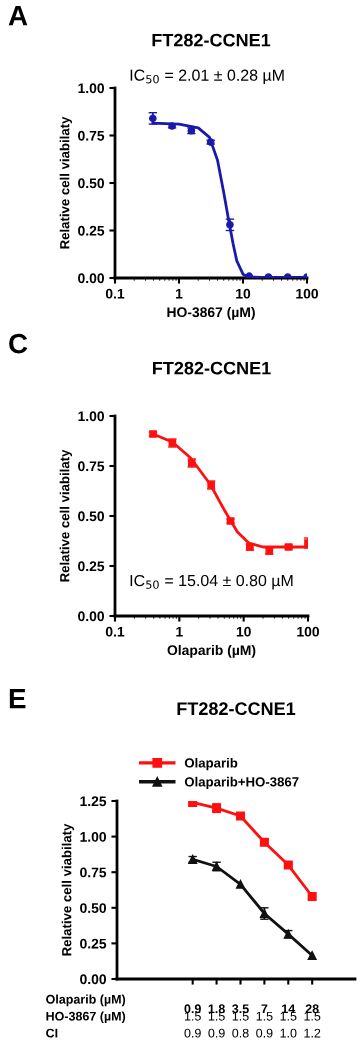 The width and height of the screenshot is (363, 1044). I want to click on text: C, so click(18, 343).